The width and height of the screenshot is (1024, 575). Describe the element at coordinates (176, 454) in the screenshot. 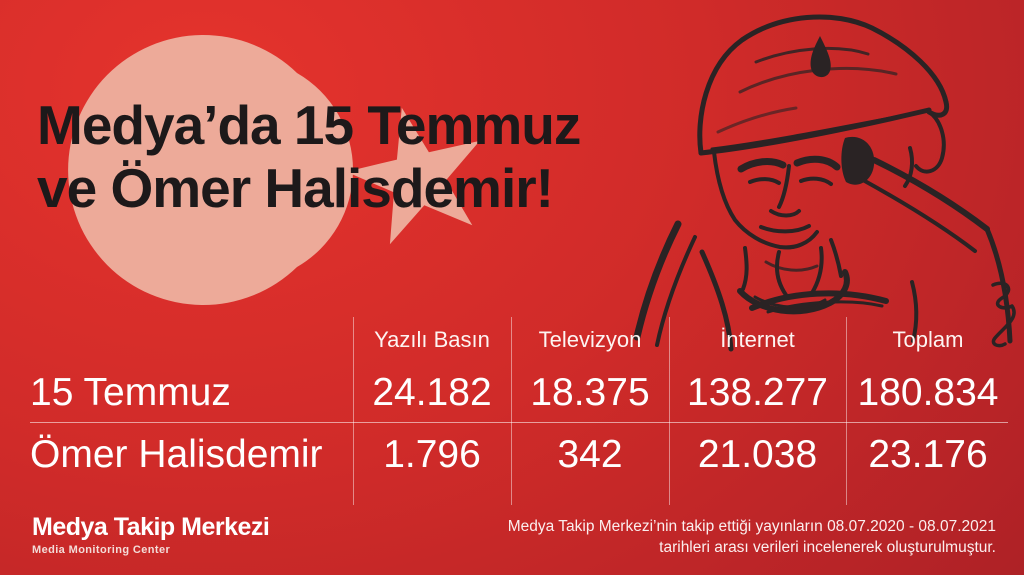

I see `row-label: Ömer Halisdemir` at that location.